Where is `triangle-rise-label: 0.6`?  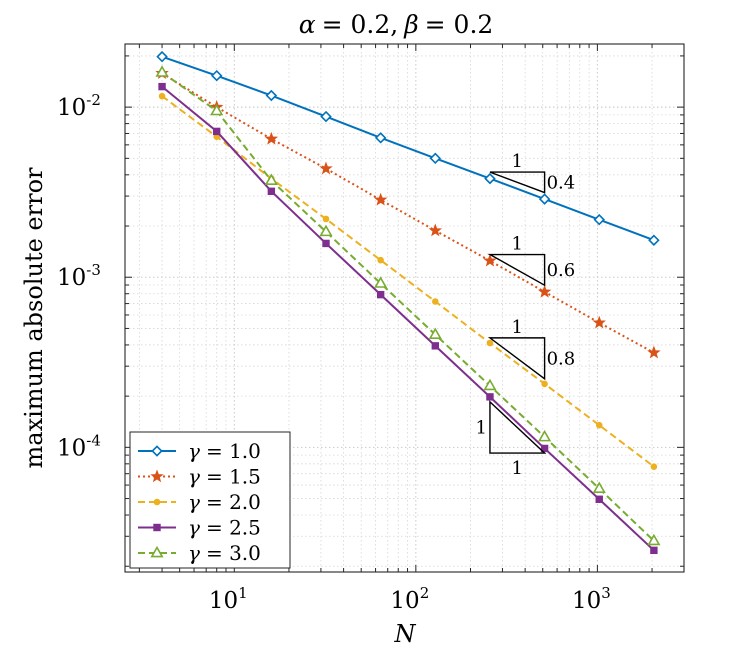
triangle-rise-label: 0.6 is located at coordinates (561, 270).